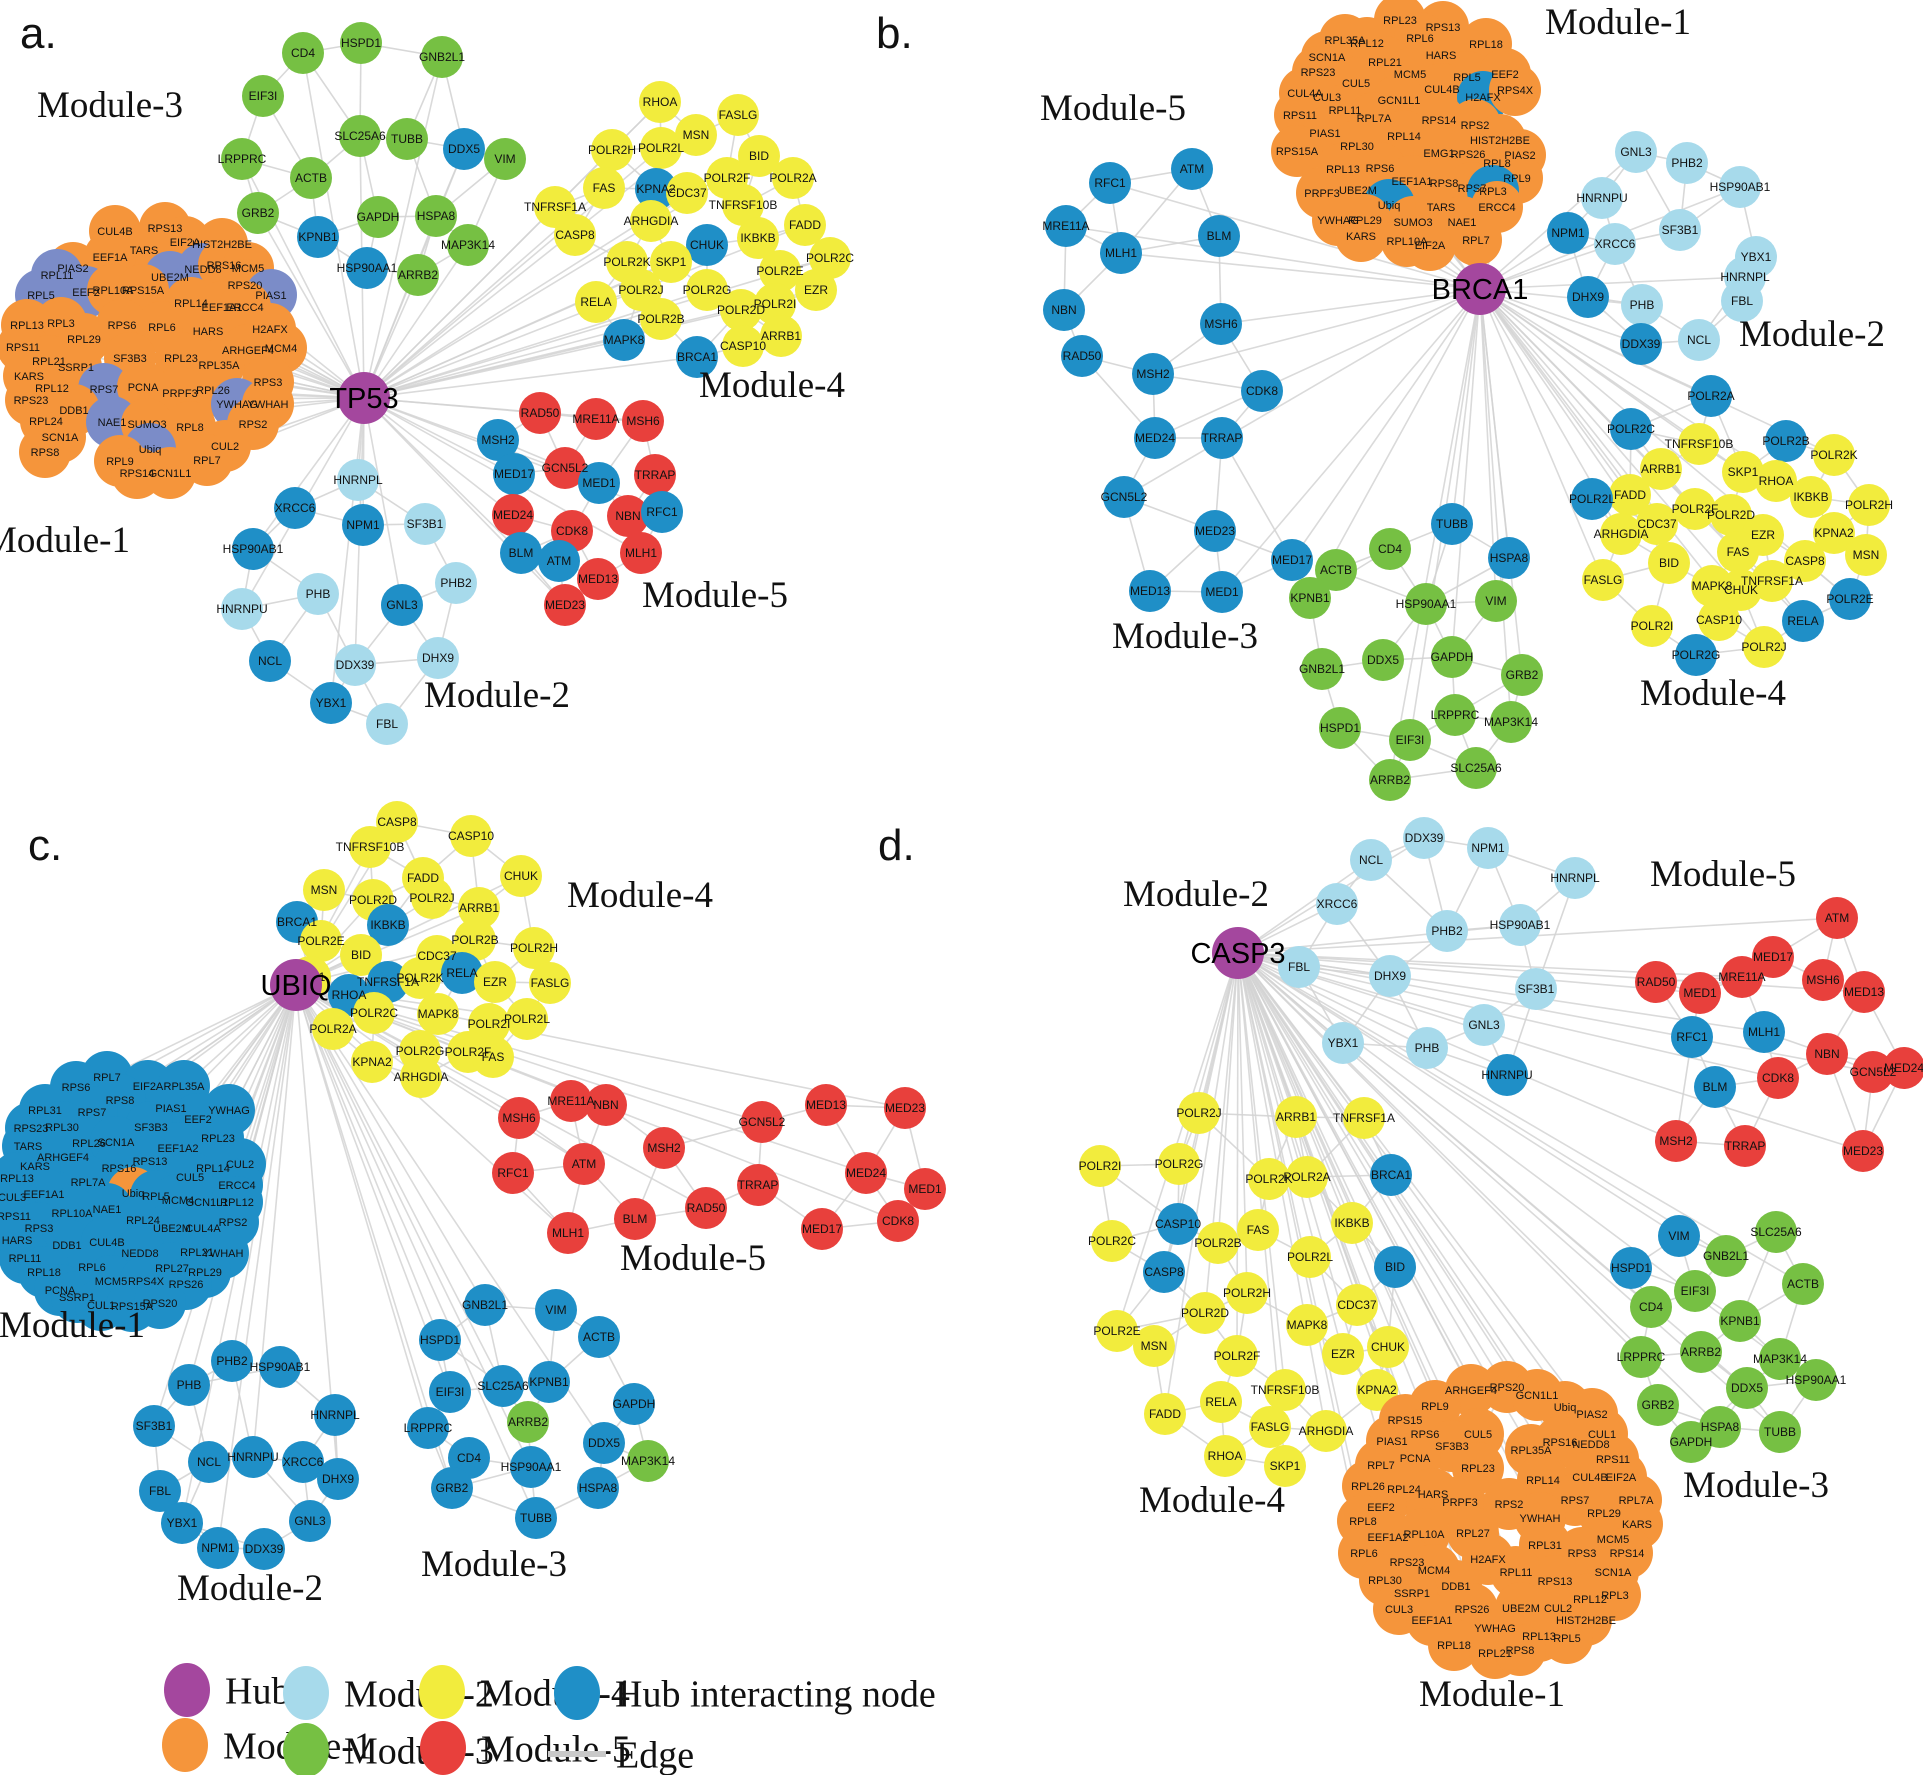  What do you see at coordinates (1066, 226) in the screenshot?
I see `node-mre11a` at bounding box center [1066, 226].